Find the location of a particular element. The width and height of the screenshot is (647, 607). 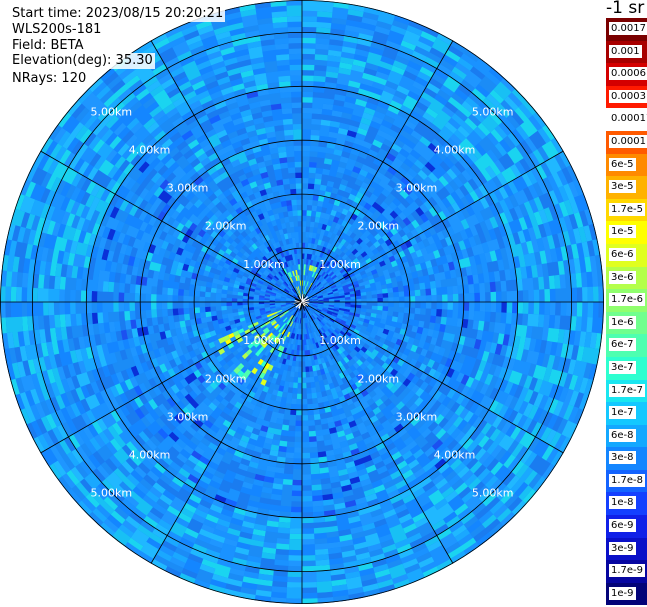

colorbar-cell: 0.0017 is located at coordinates (626, 29).